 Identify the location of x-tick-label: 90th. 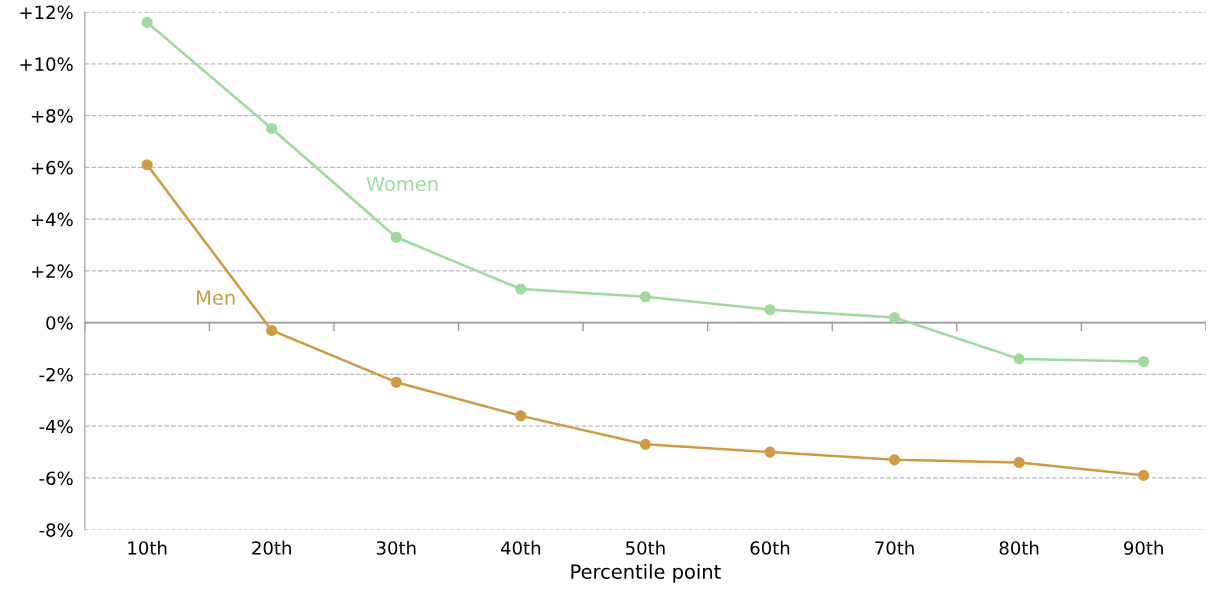
(1143, 547).